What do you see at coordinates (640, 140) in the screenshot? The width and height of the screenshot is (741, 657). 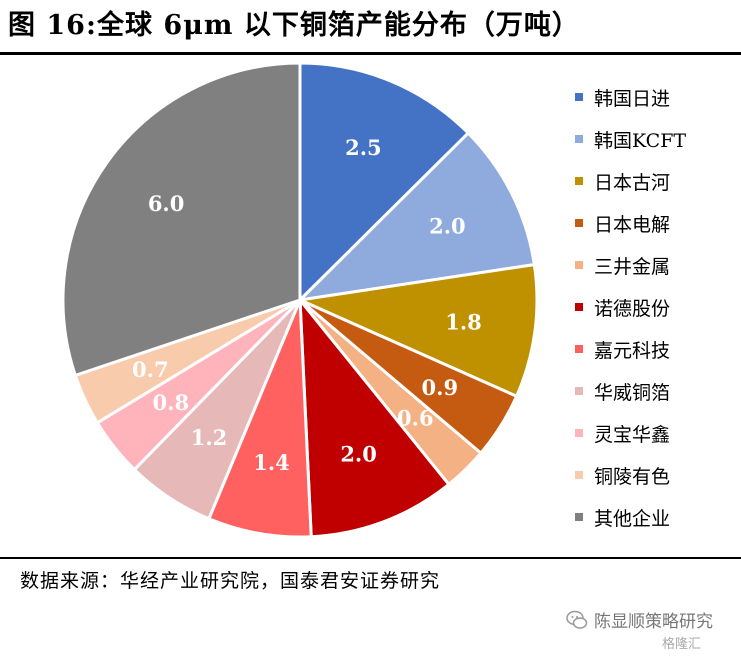 I see `legend-label: 韩国KCFT` at bounding box center [640, 140].